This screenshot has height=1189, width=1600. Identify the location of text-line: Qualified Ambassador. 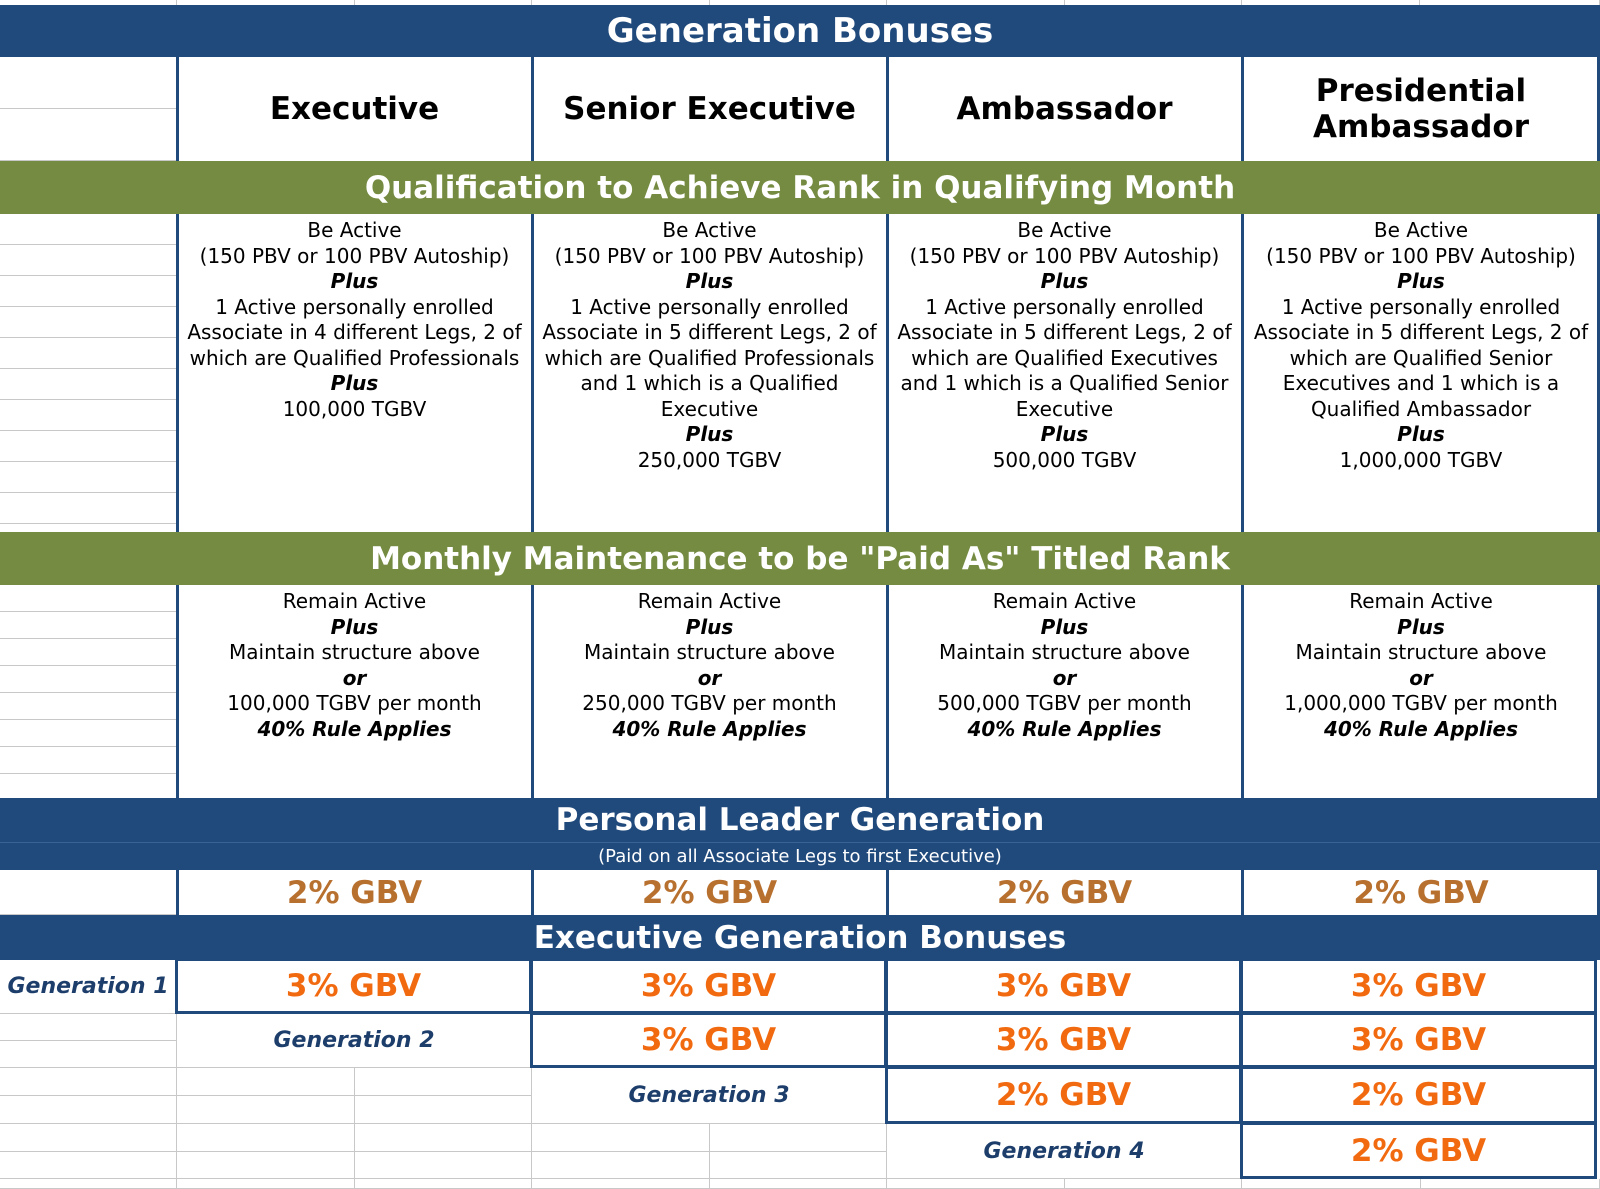
(1421, 408).